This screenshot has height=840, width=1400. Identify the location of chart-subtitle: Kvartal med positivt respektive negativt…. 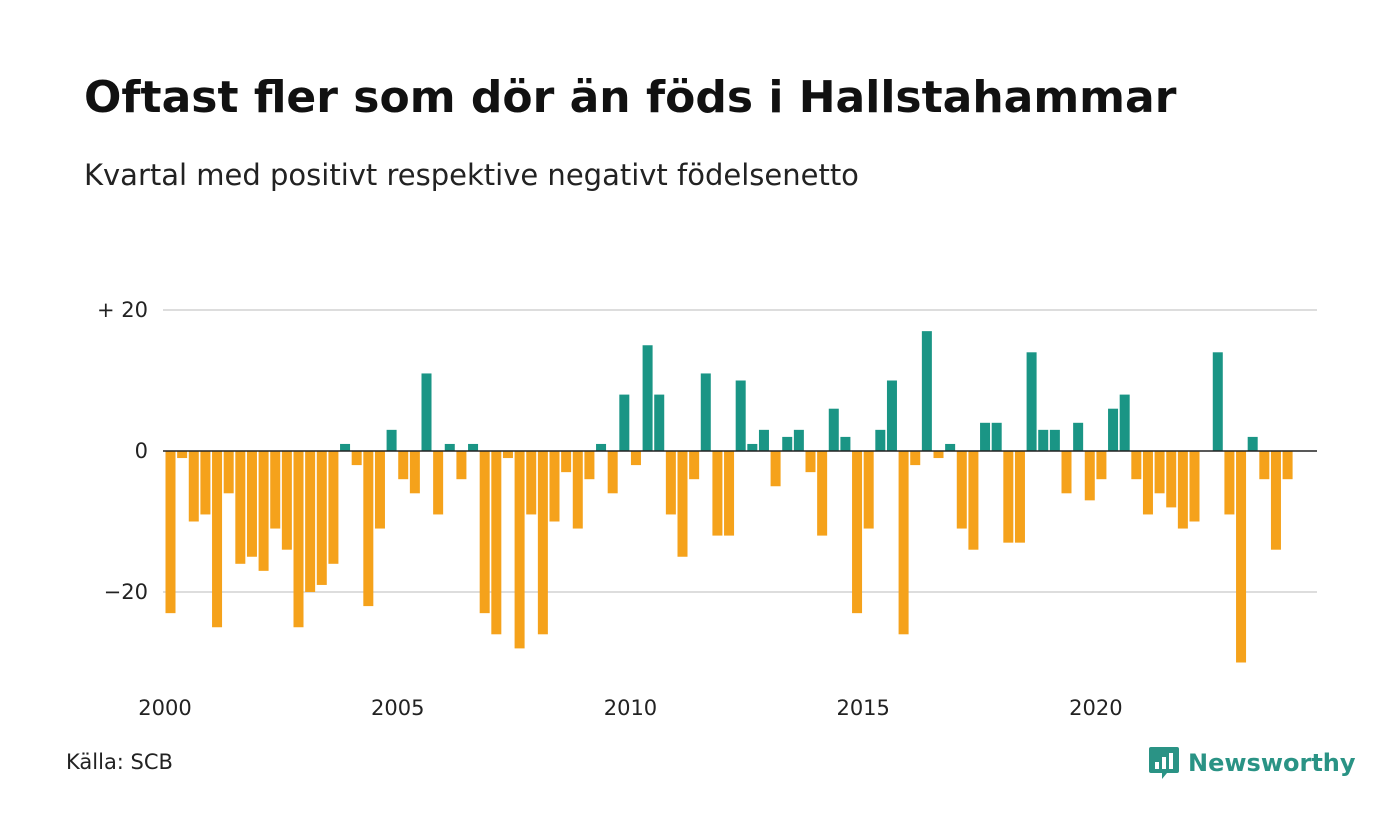
(471, 175).